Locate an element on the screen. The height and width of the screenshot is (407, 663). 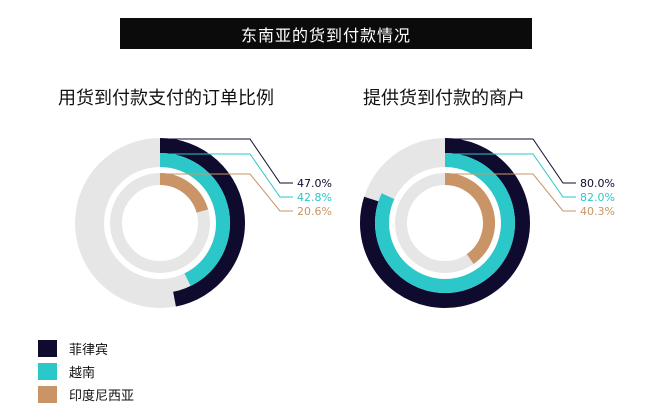
legend-item-vietnam: 越南 is located at coordinates (86, 371).